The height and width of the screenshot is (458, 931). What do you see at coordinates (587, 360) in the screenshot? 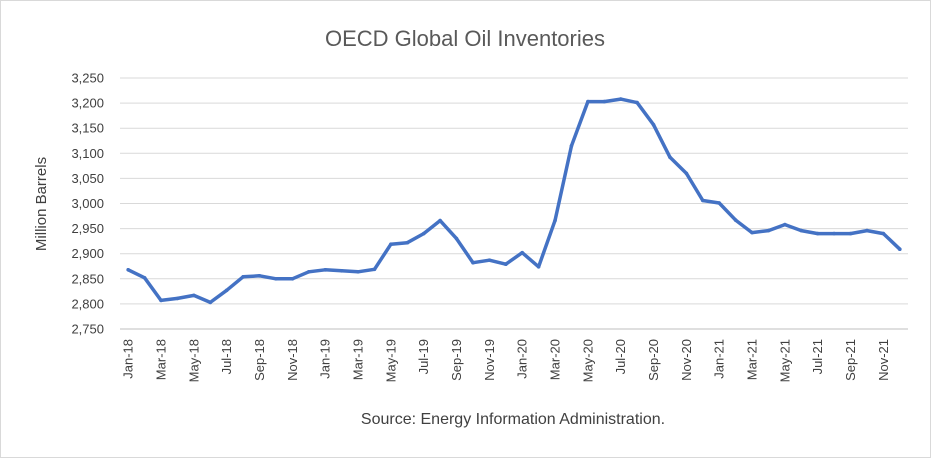
I see `x-tick-label: May-20` at bounding box center [587, 360].